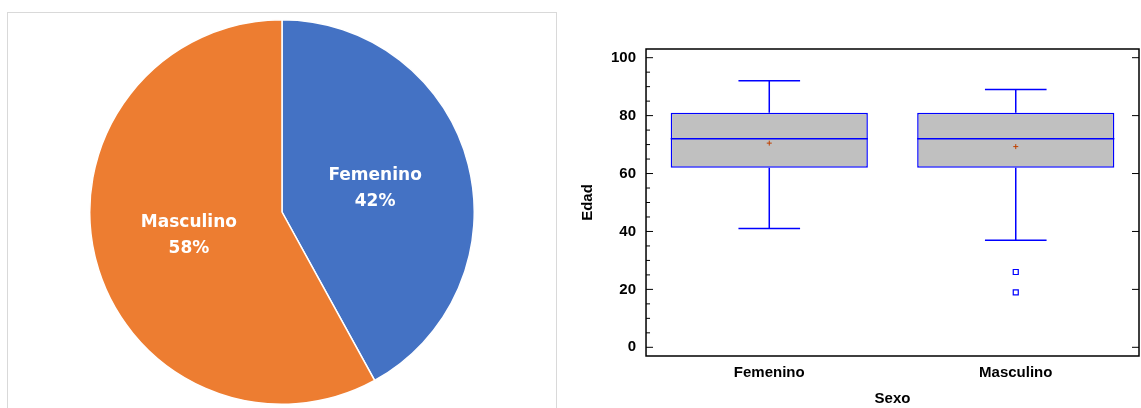  I want to click on data-label: 58%, so click(189, 247).